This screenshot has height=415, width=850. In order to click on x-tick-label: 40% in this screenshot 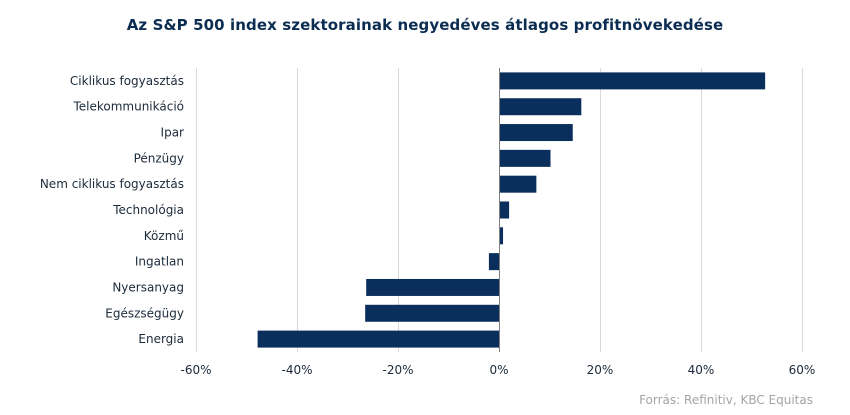, I will do `click(701, 370)`.